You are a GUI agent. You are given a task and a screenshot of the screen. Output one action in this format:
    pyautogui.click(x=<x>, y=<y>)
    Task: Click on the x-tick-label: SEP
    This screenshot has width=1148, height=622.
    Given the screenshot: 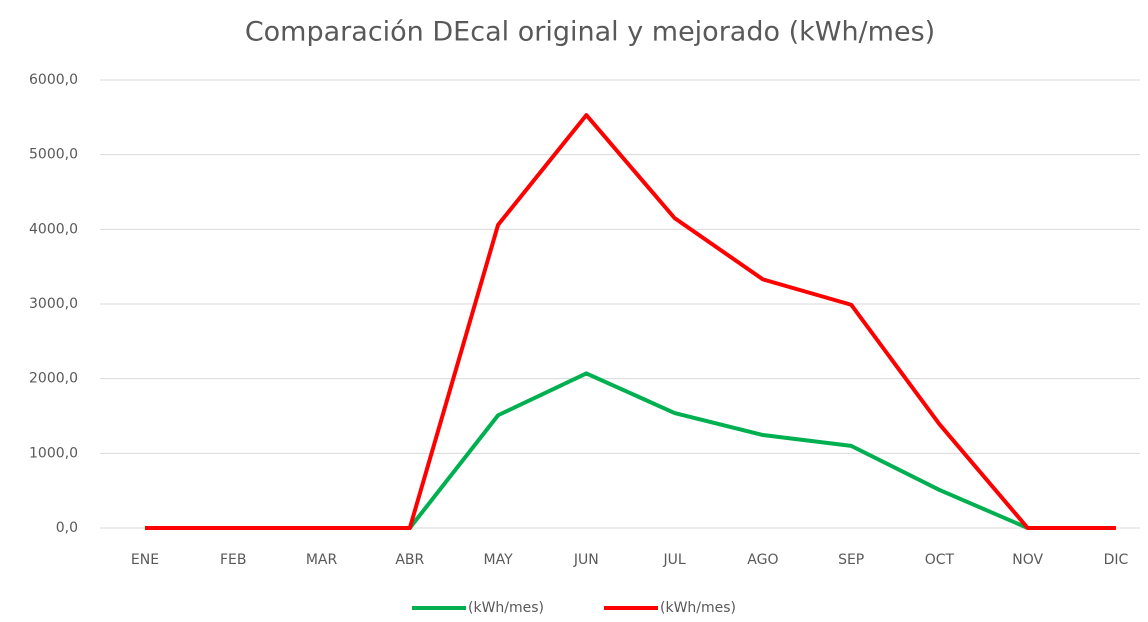 What is the action you would take?
    pyautogui.click(x=851, y=560)
    